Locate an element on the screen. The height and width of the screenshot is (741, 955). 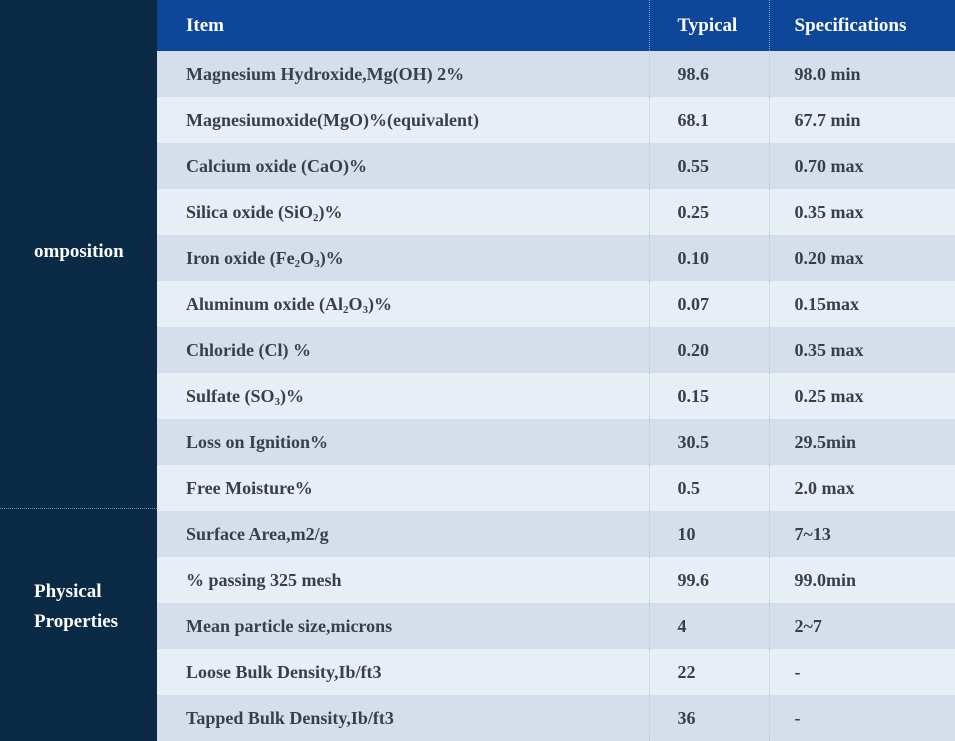
spec-cell: 2~7 is located at coordinates (861, 626).